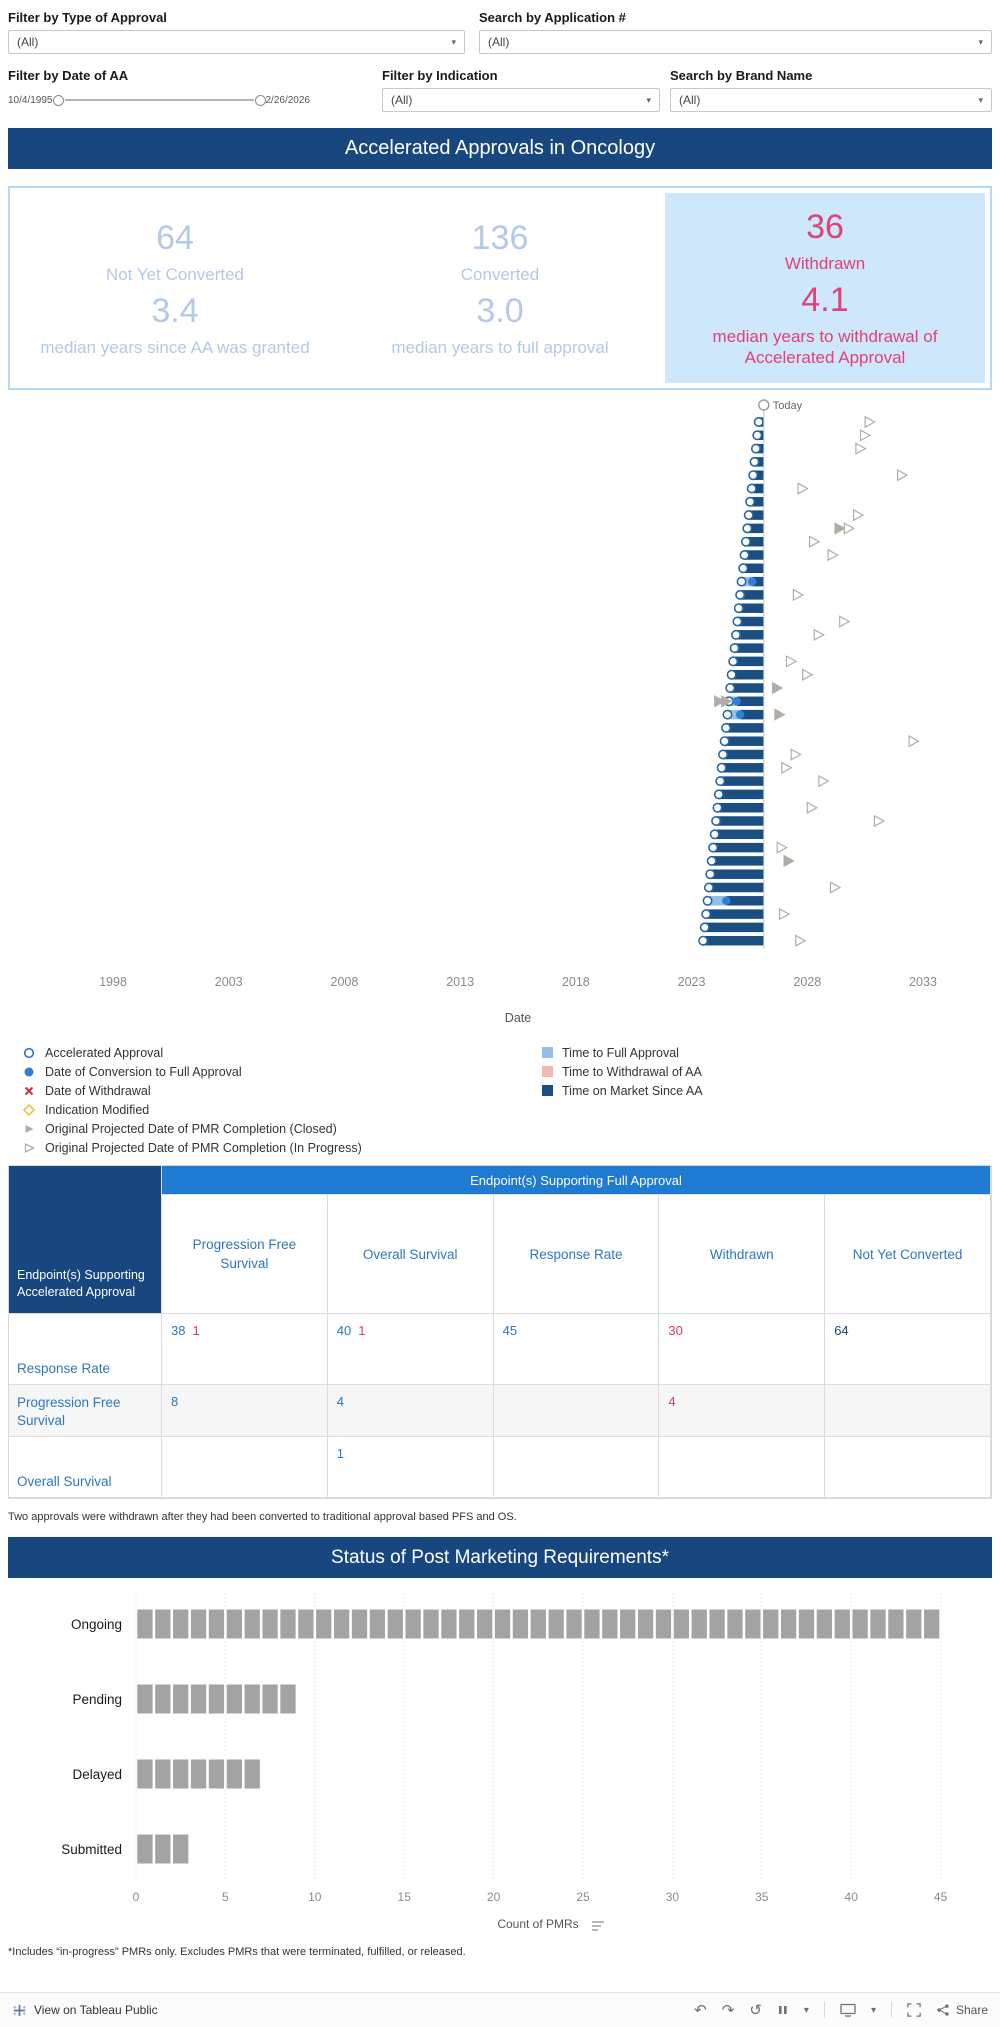 The image size is (1000, 2027). Describe the element at coordinates (29, 1109) in the screenshot. I see `open-diamond-icon` at that location.